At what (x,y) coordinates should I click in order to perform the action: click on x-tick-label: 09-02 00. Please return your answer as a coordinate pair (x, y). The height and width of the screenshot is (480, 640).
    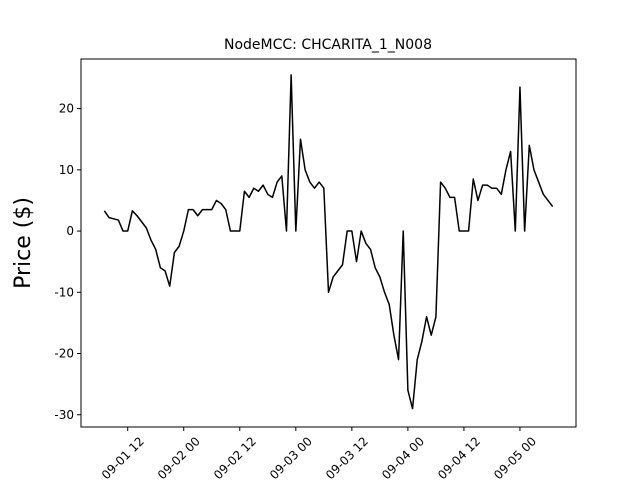
    Looking at the image, I should click on (179, 457).